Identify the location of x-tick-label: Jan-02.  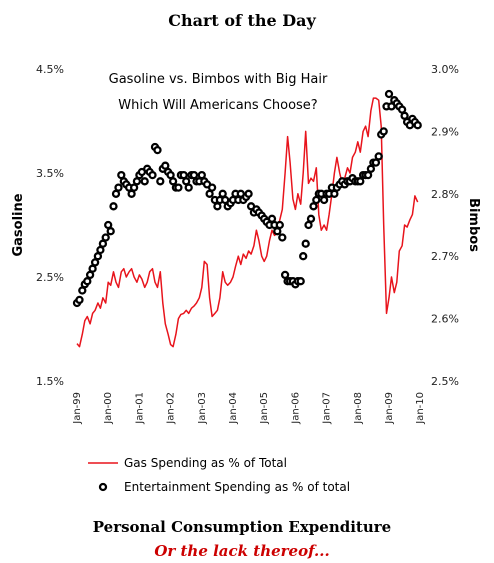
(171, 408).